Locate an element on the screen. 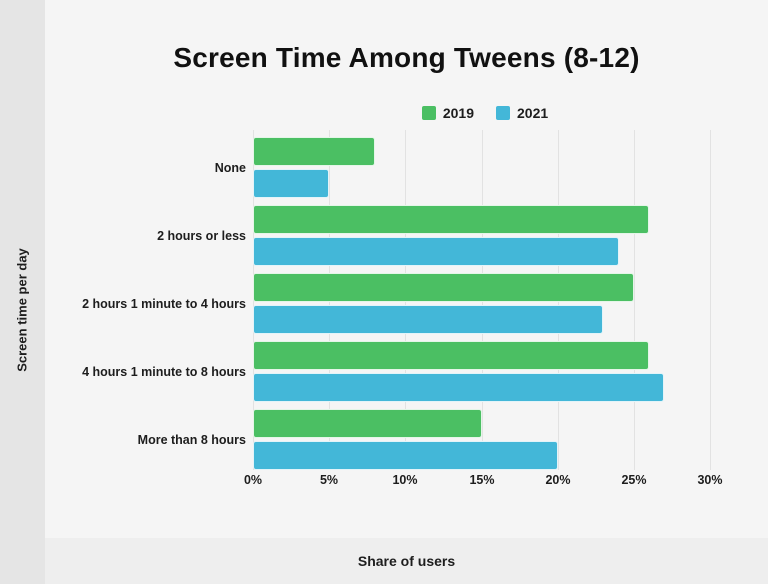 The image size is (768, 584). legend-item-2019: 2019 is located at coordinates (447, 113).